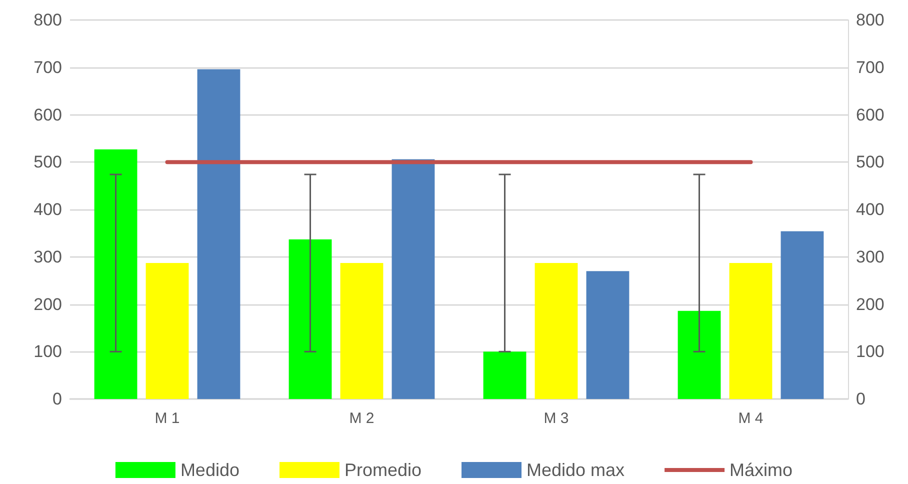  I want to click on x-tick-label: M 4, so click(751, 418).